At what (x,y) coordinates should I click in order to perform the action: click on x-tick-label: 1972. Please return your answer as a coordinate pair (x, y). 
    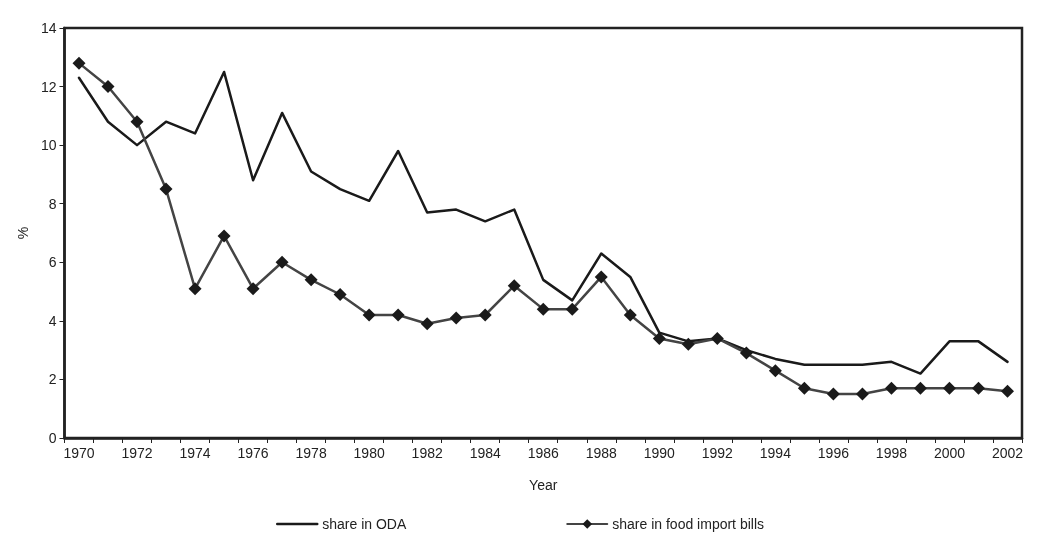
    Looking at the image, I should click on (137, 453).